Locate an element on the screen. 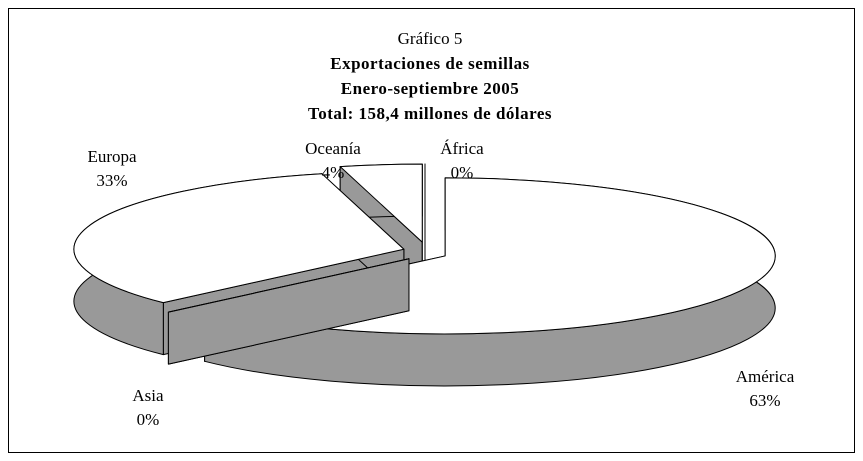 This screenshot has height=461, width=863. chart-subtitle: Total: 158,4 millones de dólares is located at coordinates (430, 113).